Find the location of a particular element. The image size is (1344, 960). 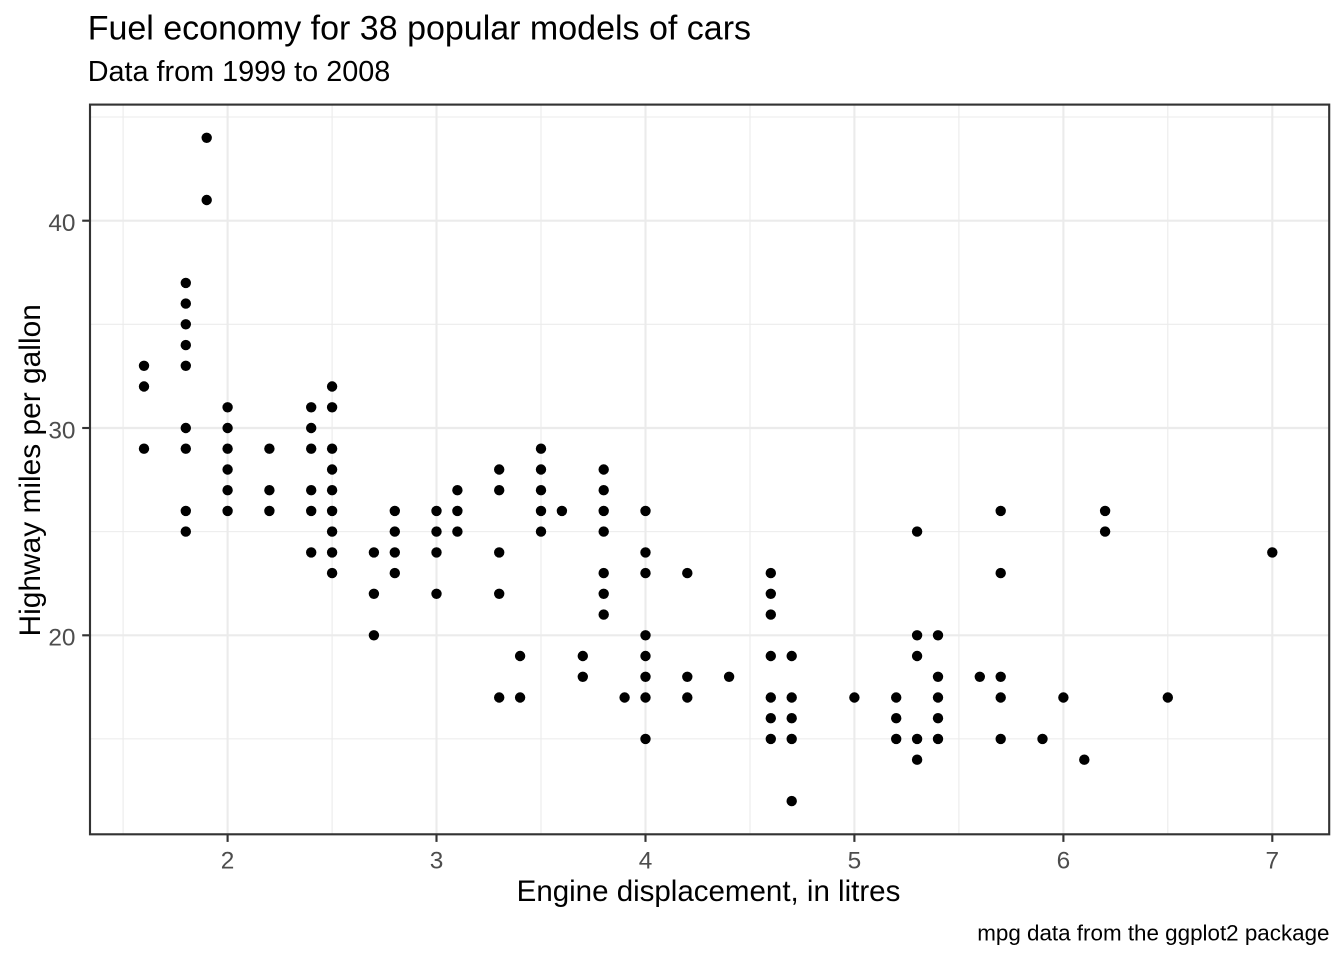

svg-text: 20 is located at coordinates (61, 638).